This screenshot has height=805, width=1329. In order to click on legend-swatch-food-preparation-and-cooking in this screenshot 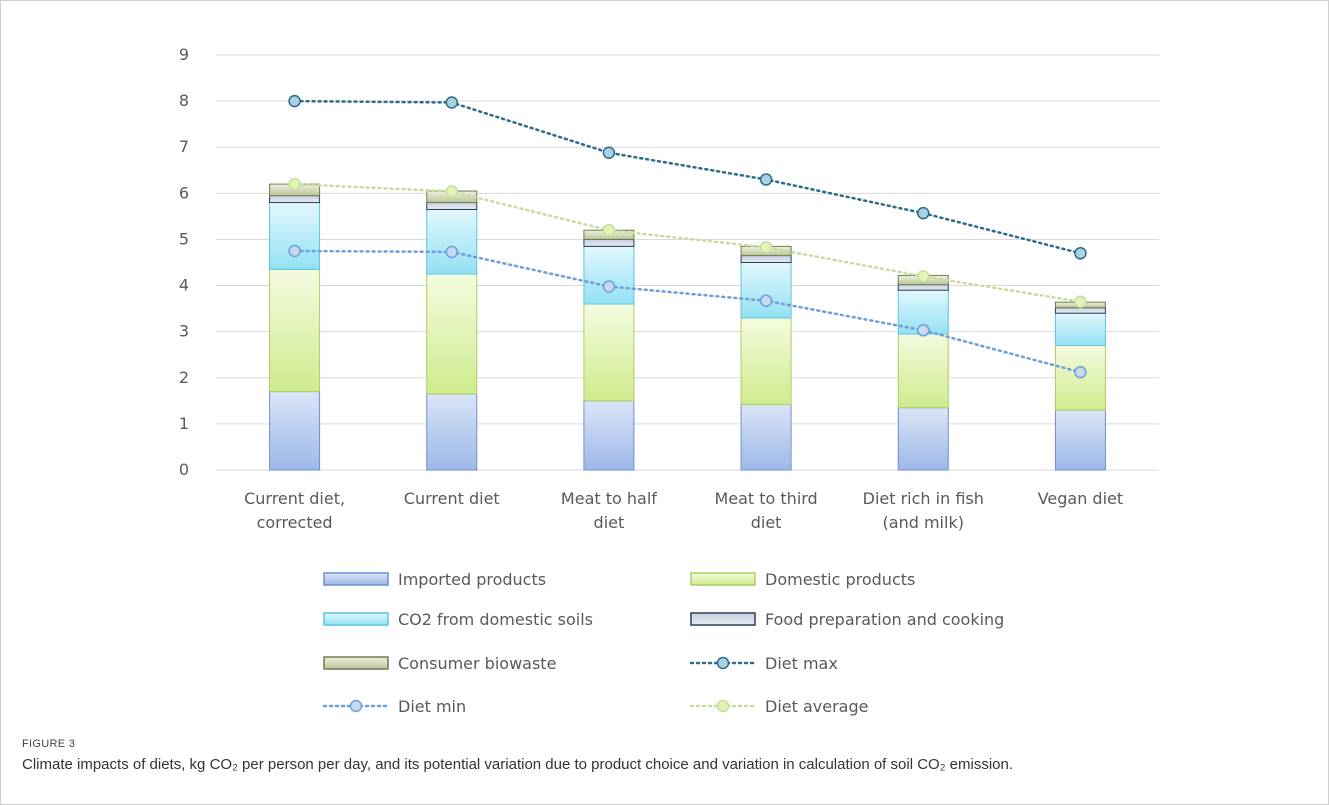, I will do `click(723, 619)`.